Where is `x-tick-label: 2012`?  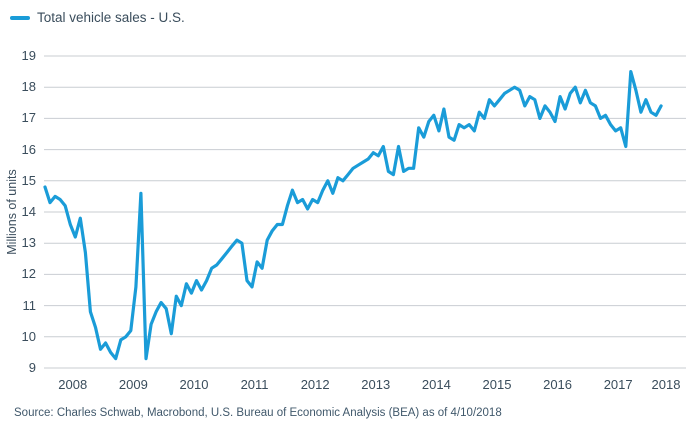
x-tick-label: 2012 is located at coordinates (315, 384).